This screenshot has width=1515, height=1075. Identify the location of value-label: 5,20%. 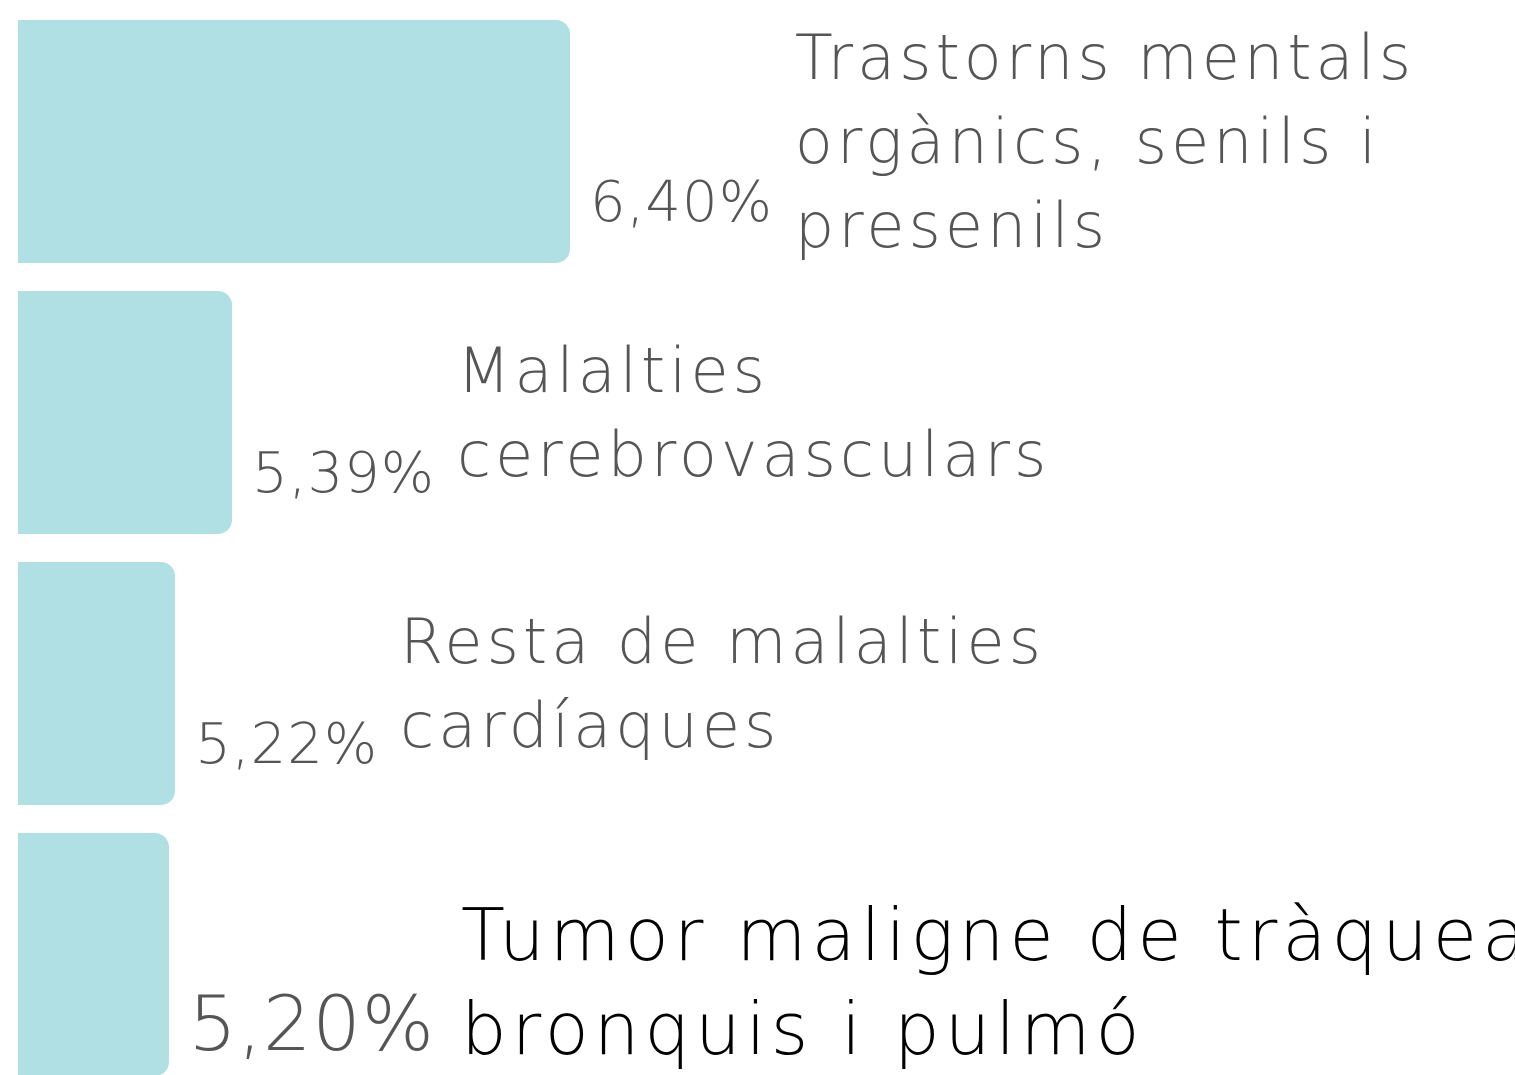
(311, 1023).